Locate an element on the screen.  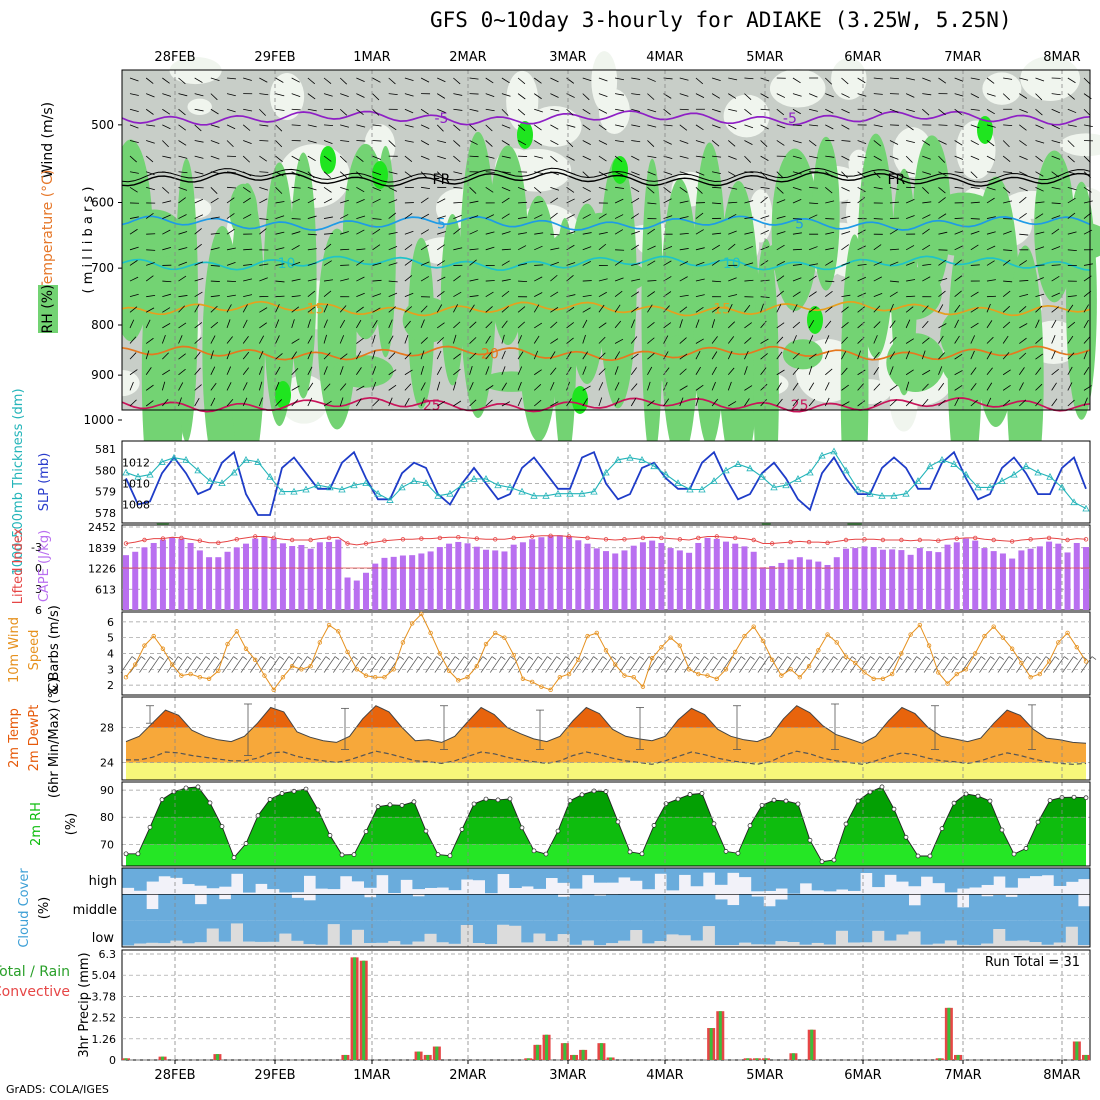
cloud-high-label: high is located at coordinates (103, 881).